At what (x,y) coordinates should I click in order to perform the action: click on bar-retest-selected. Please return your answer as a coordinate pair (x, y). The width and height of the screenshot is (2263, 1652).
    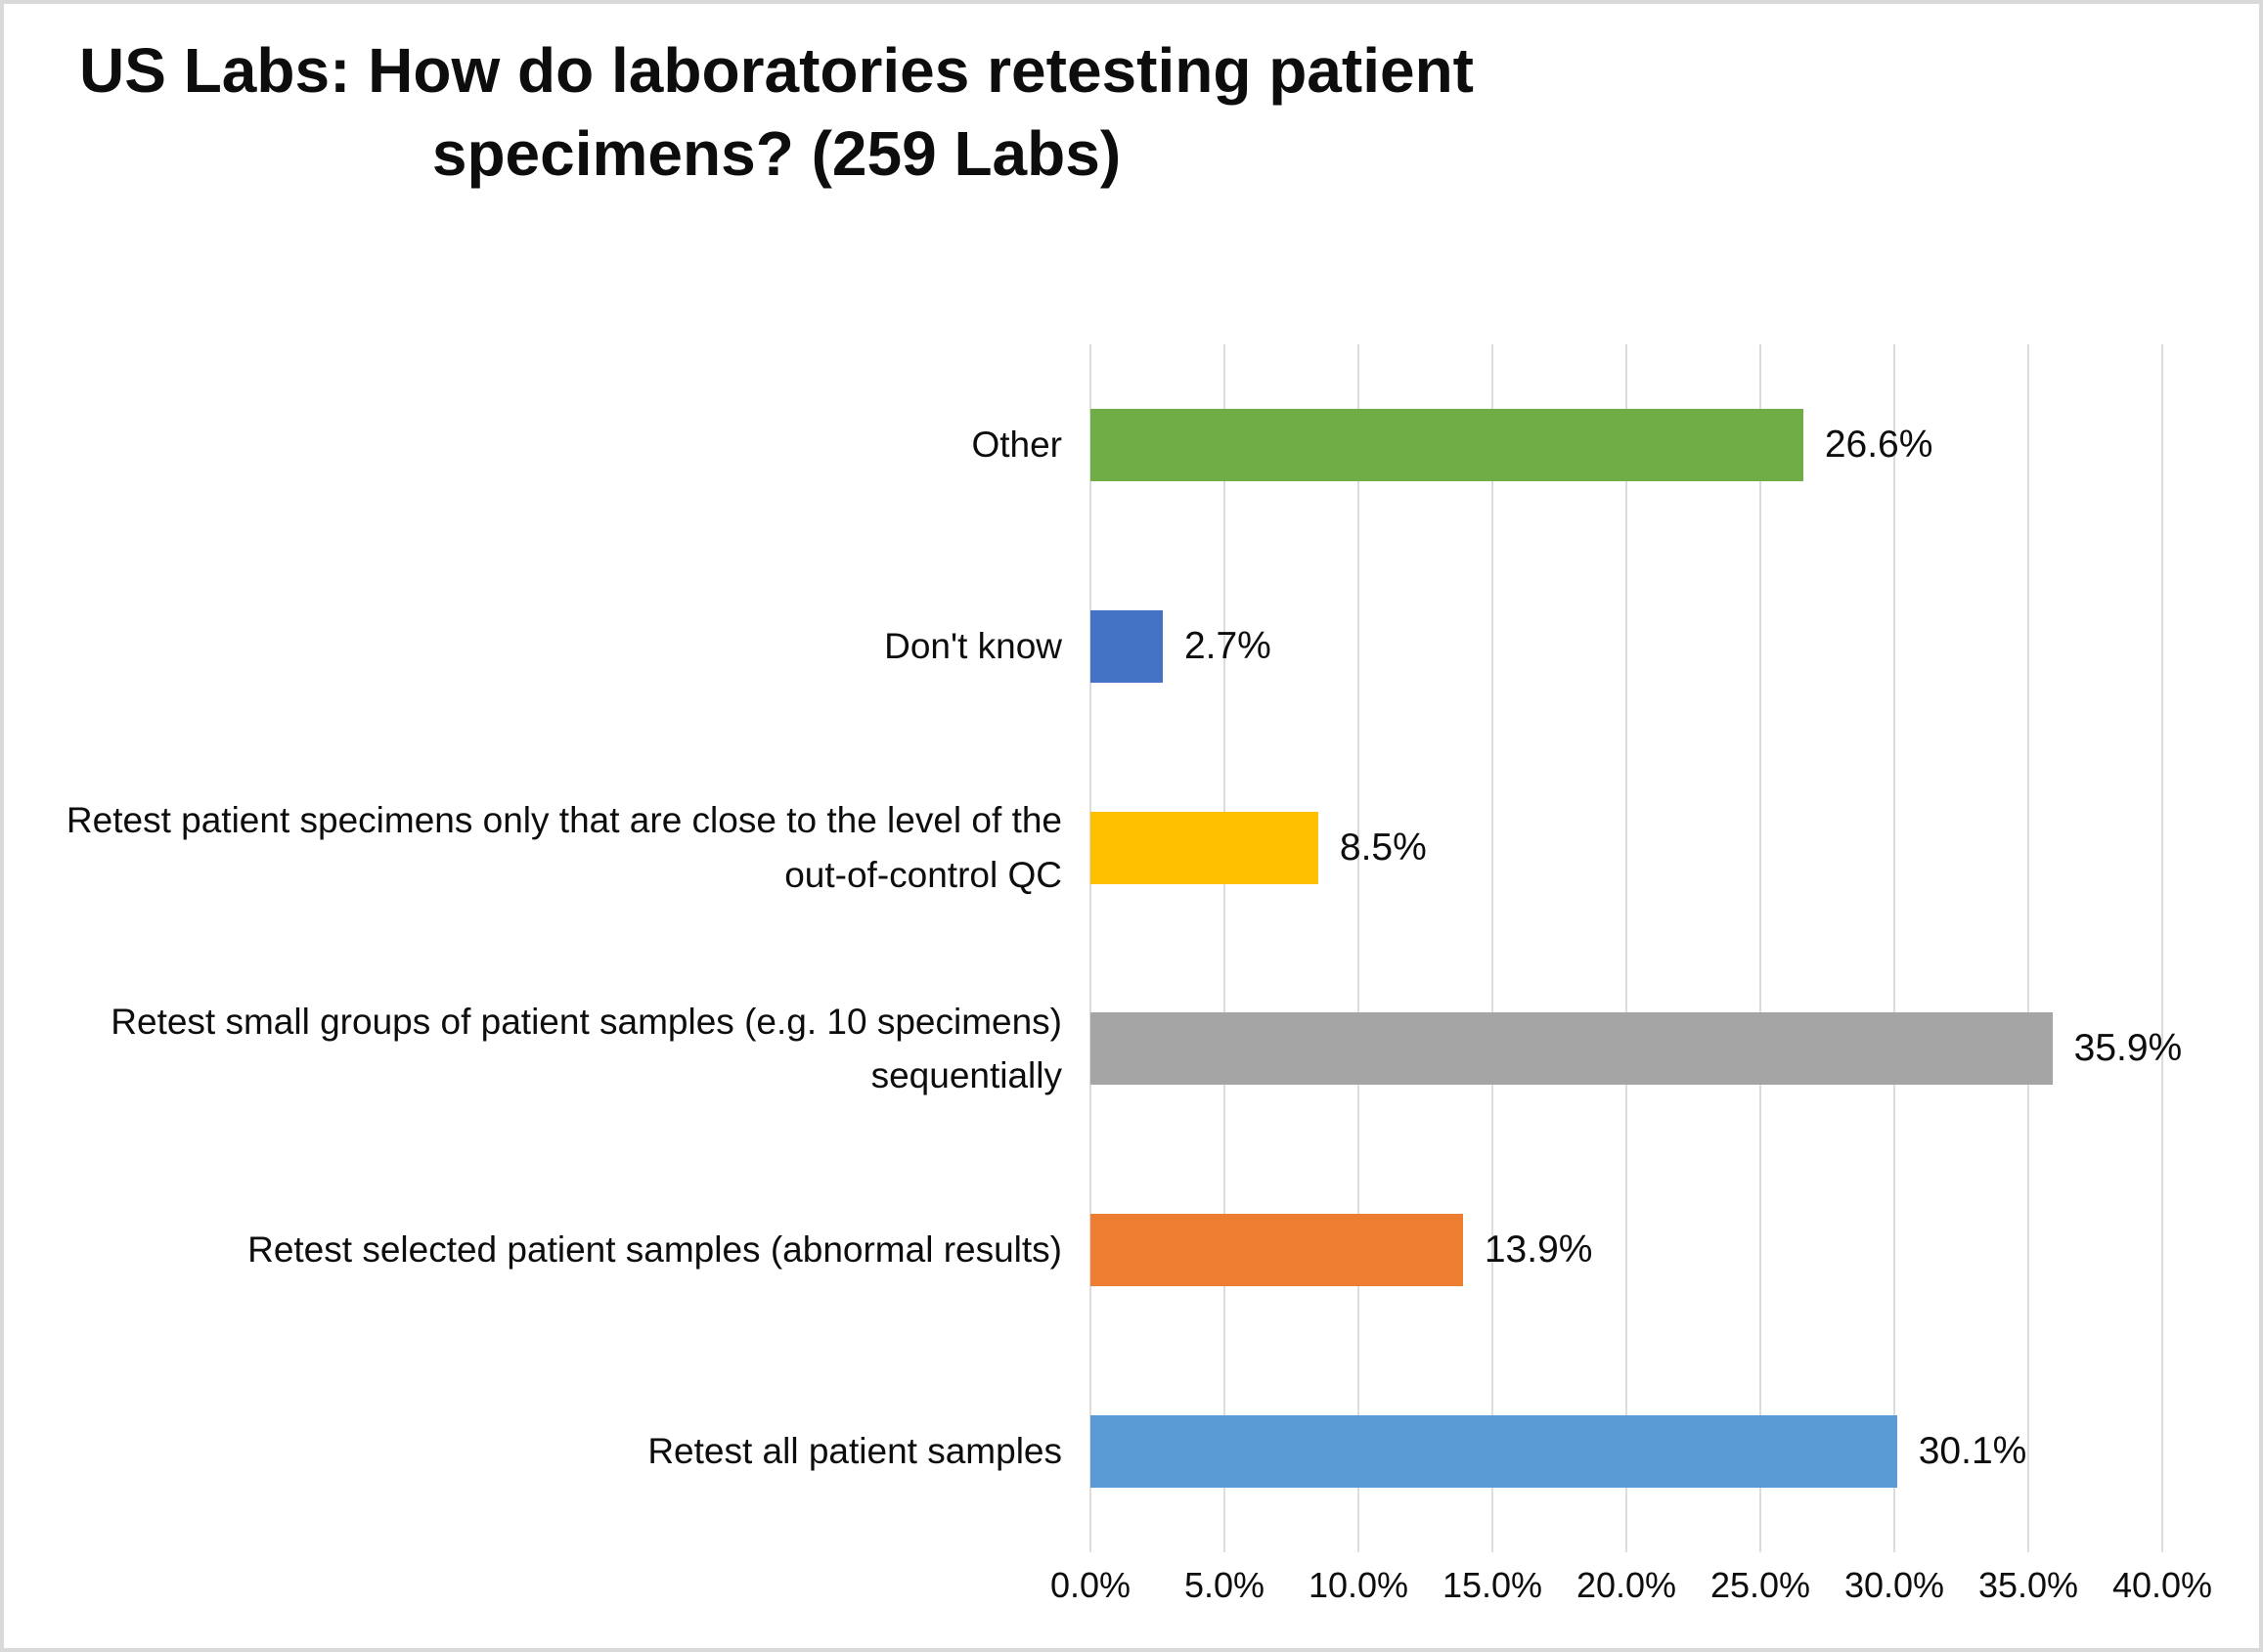
    Looking at the image, I should click on (1276, 1251).